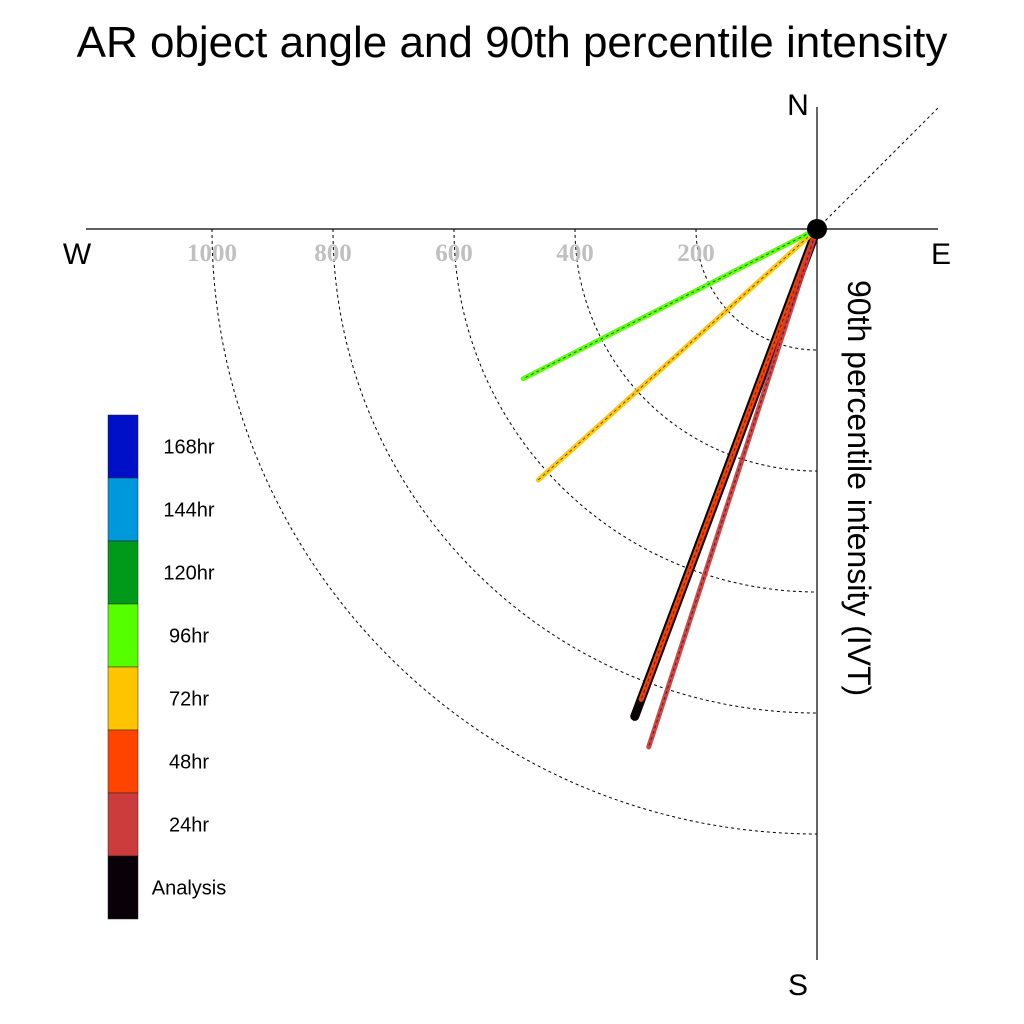  I want to click on legend-label-120hr: 120hr, so click(188, 574).